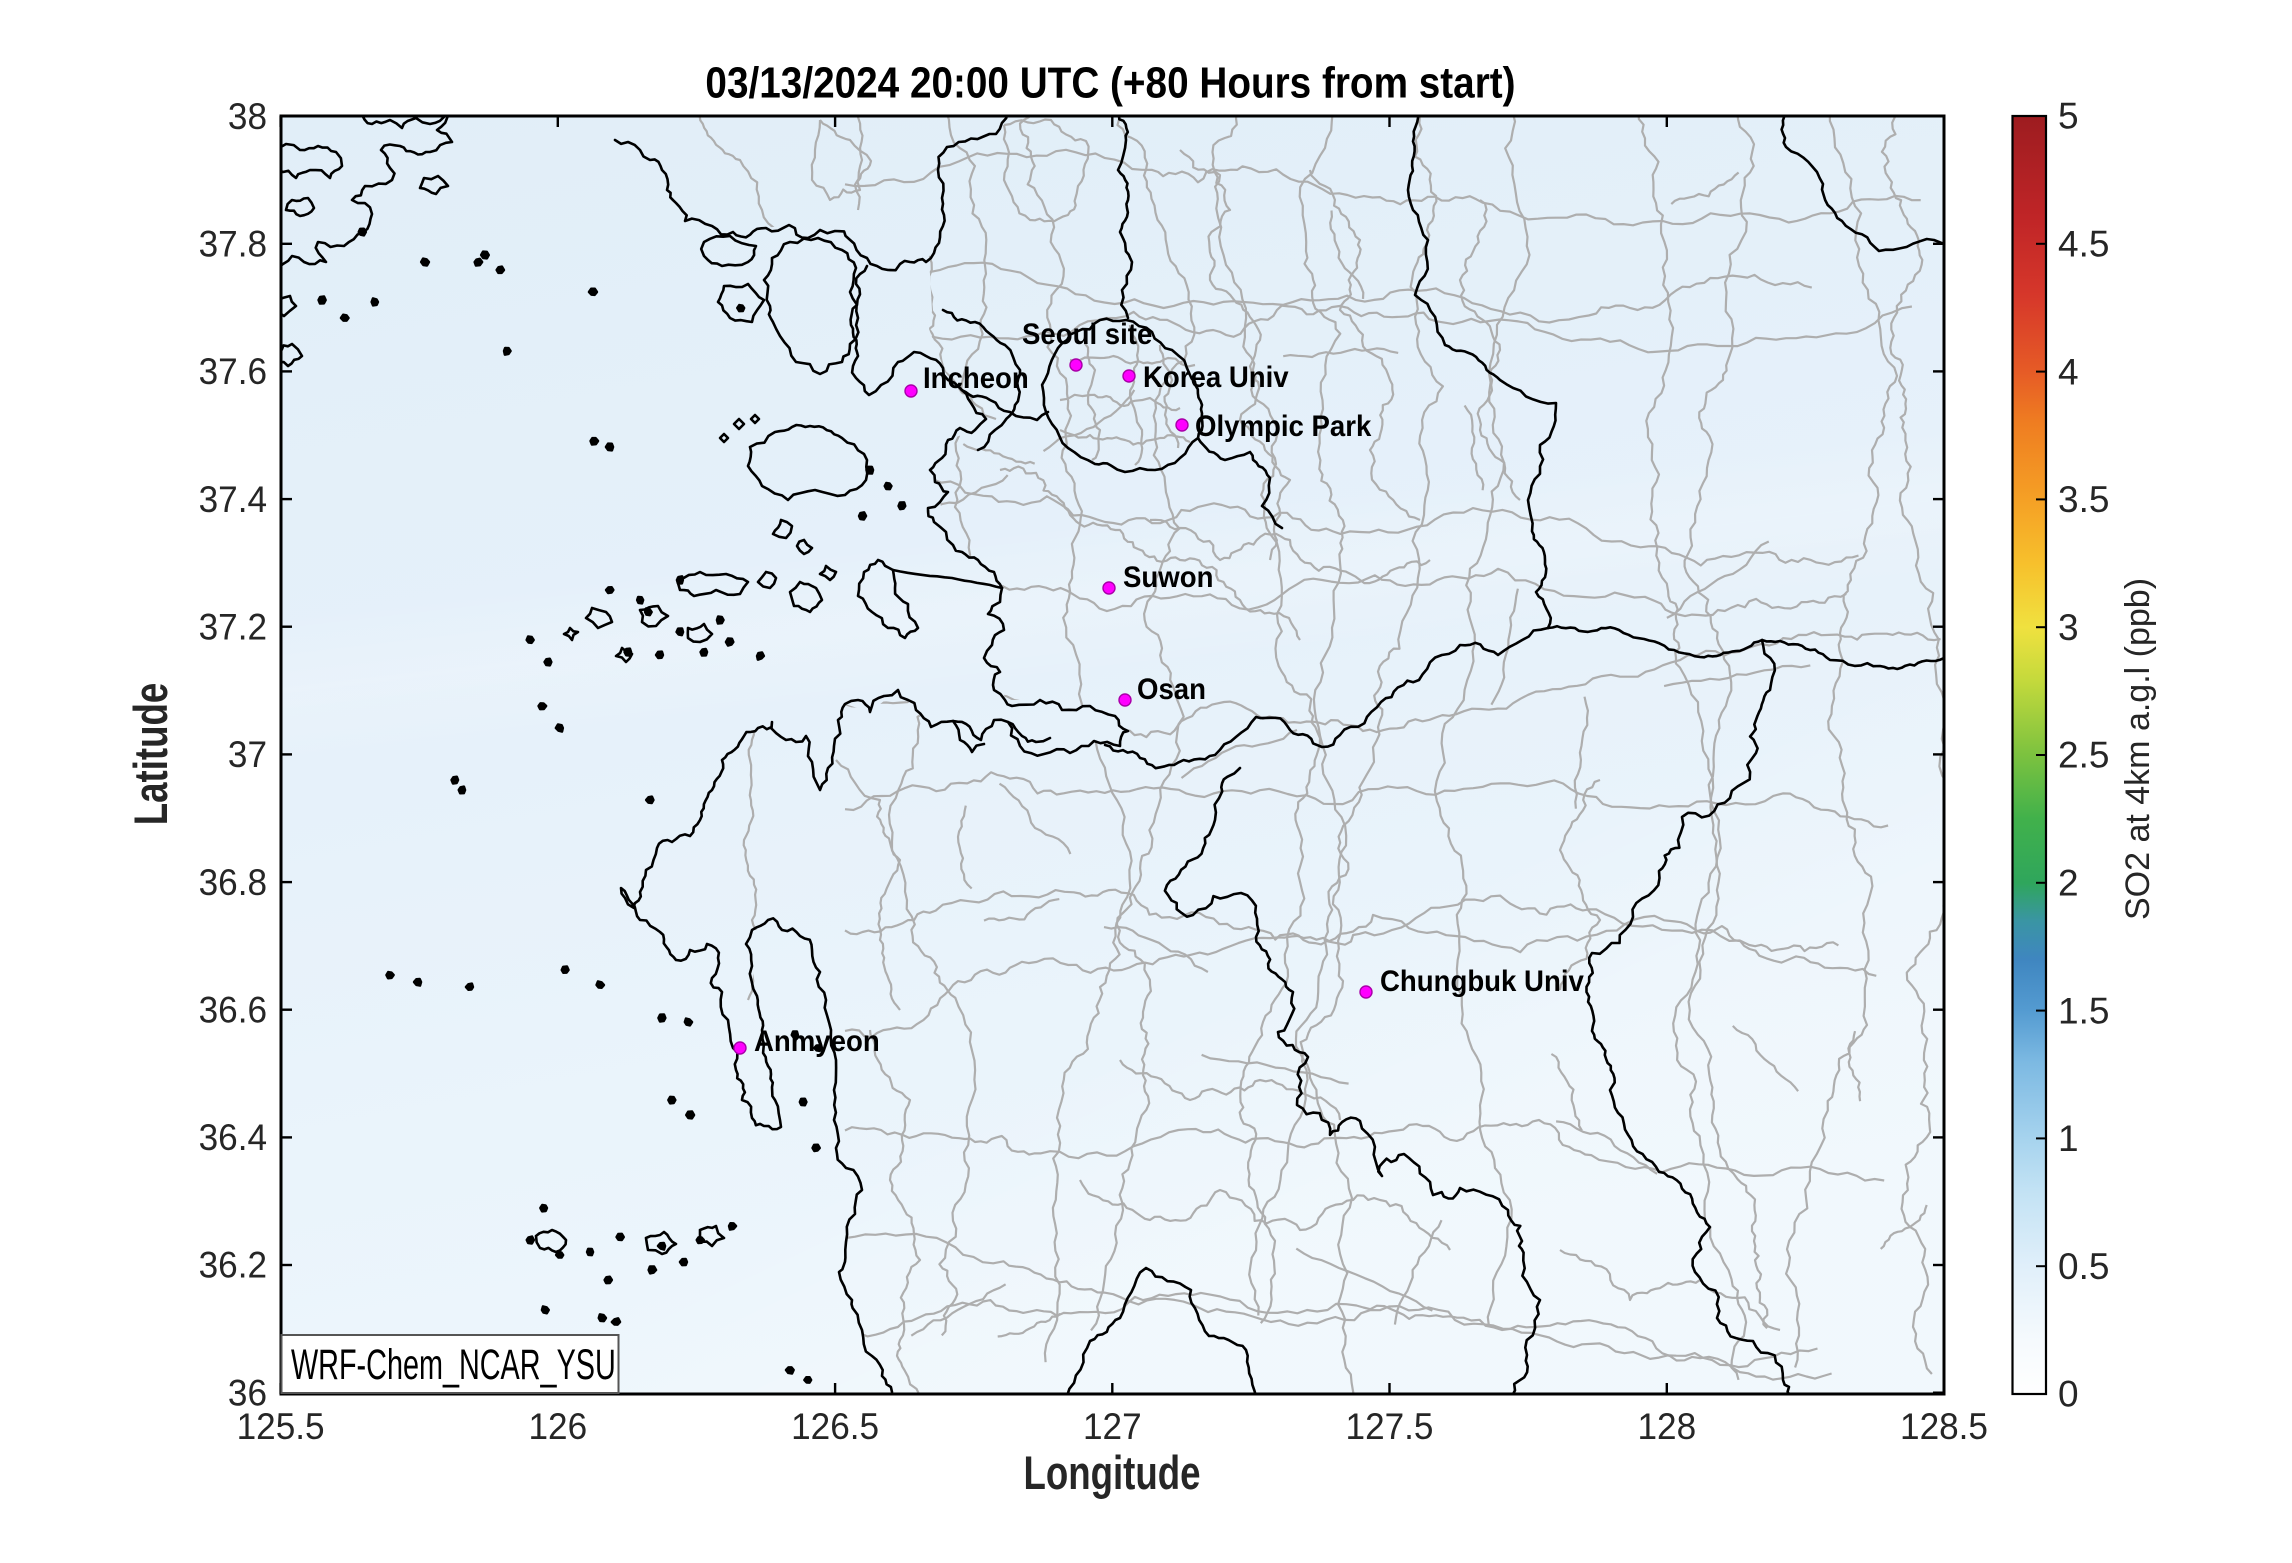 The height and width of the screenshot is (1563, 2292). Describe the element at coordinates (2083, 1010) in the screenshot. I see `svg-text: 1.5` at that location.